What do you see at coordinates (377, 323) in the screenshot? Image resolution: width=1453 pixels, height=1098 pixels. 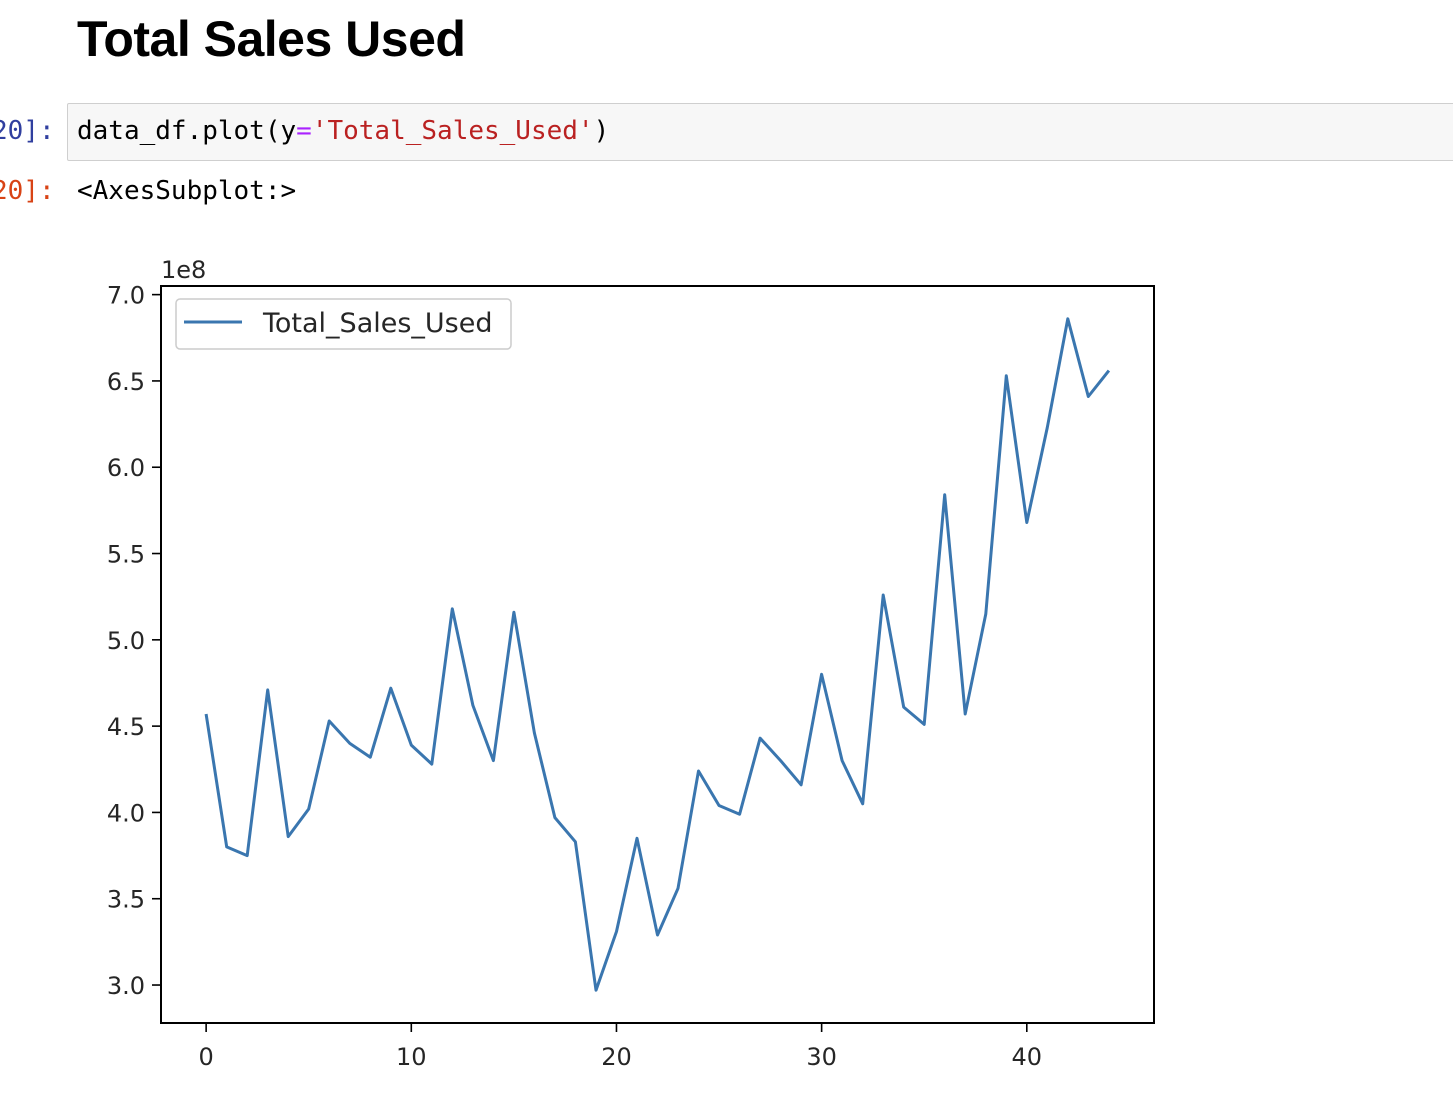 I see `legend-label: Total_Sales_Used` at bounding box center [377, 323].